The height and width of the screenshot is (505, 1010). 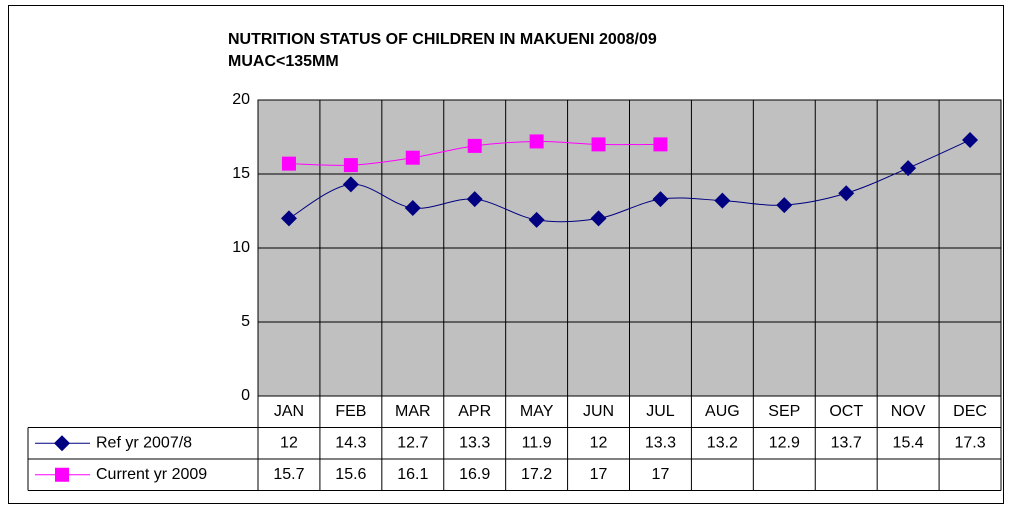 I want to click on table-value: 17.2, so click(x=536, y=474).